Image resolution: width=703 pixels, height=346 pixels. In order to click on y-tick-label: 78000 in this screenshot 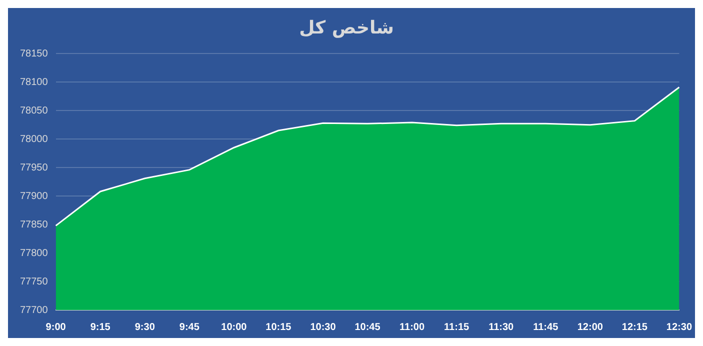, I will do `click(34, 139)`.